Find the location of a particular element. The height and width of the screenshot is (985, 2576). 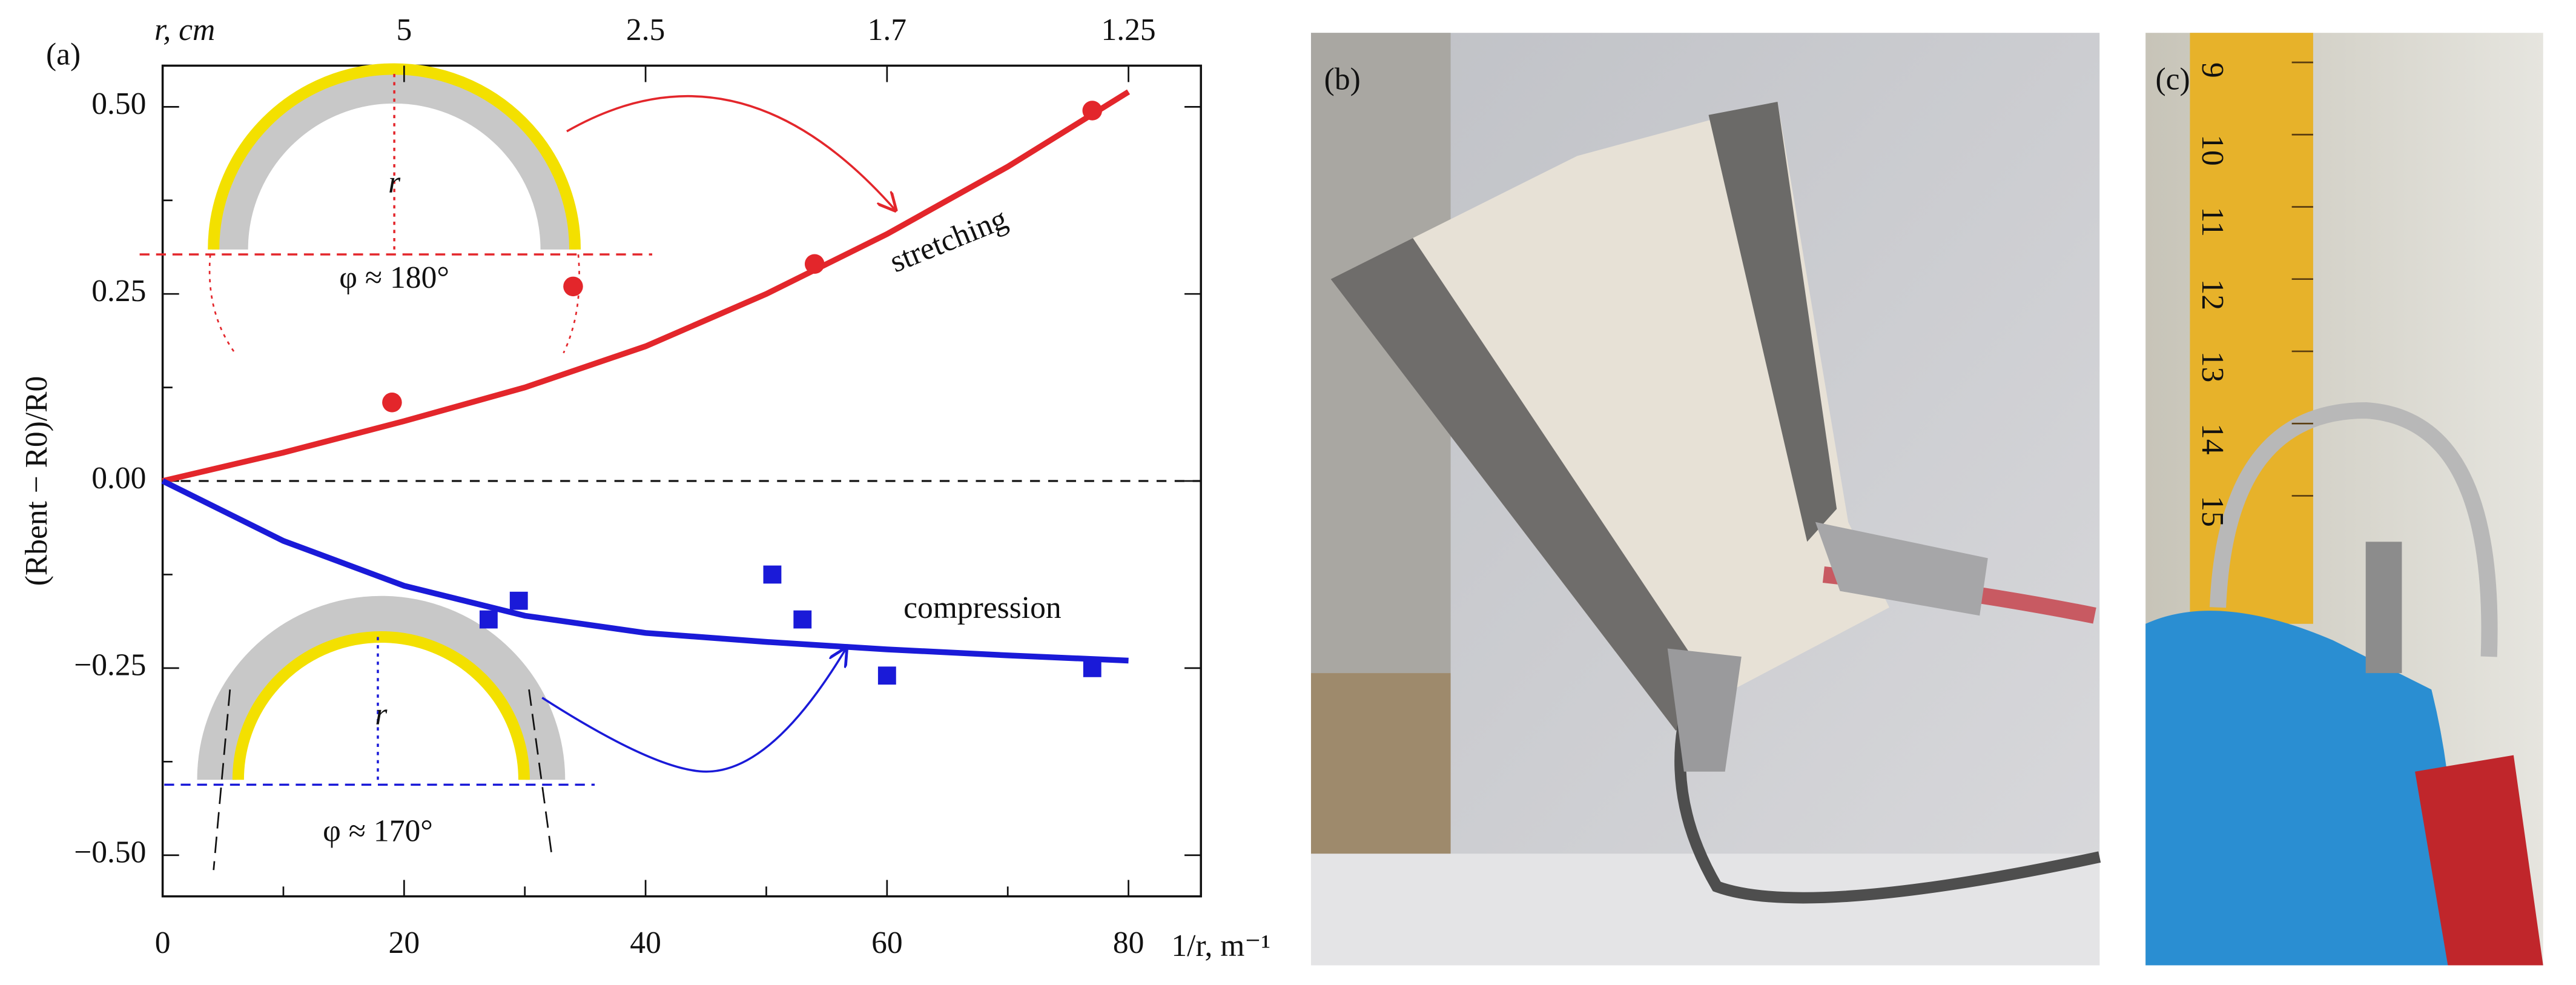

ruler-number: 11 is located at coordinates (2212, 222).